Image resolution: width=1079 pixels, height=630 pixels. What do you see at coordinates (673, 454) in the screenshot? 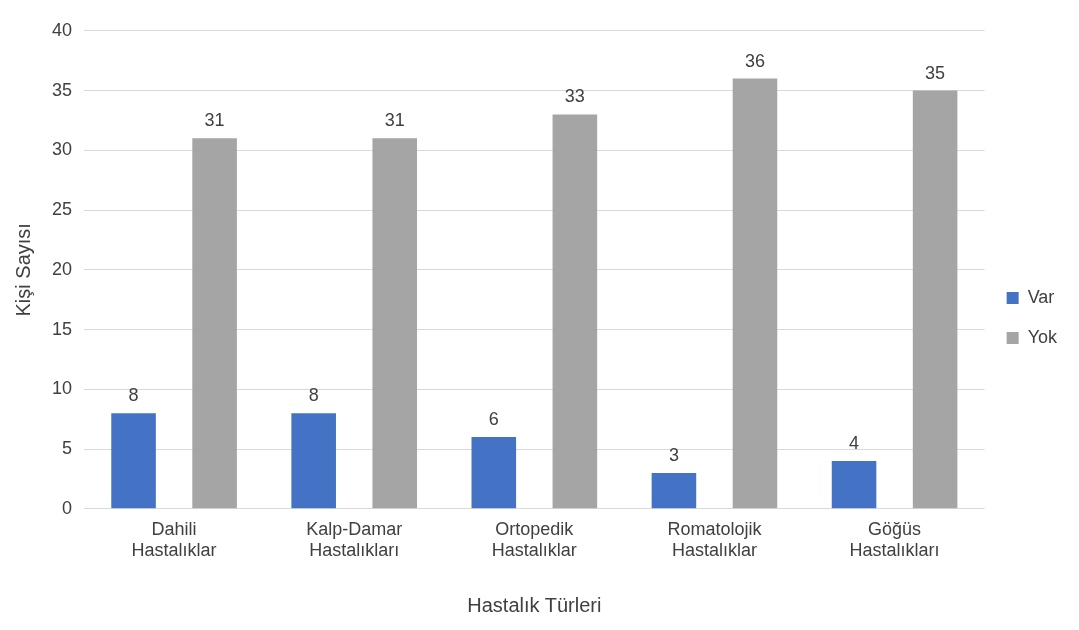
I see `data-label: 3` at bounding box center [673, 454].